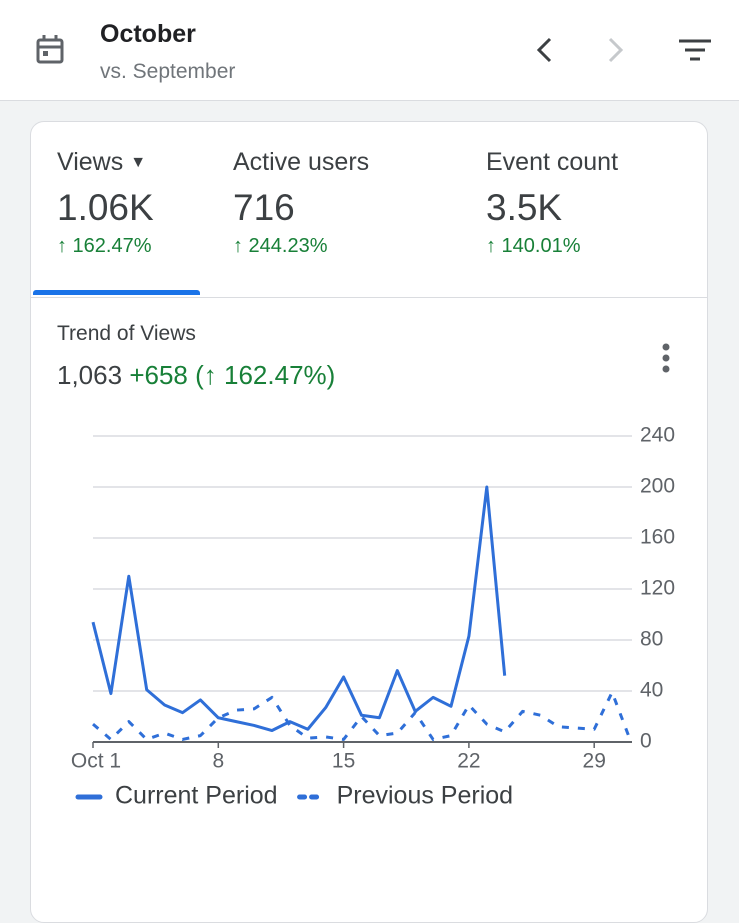  Describe the element at coordinates (425, 796) in the screenshot. I see `legend-label: Previous Period` at that location.